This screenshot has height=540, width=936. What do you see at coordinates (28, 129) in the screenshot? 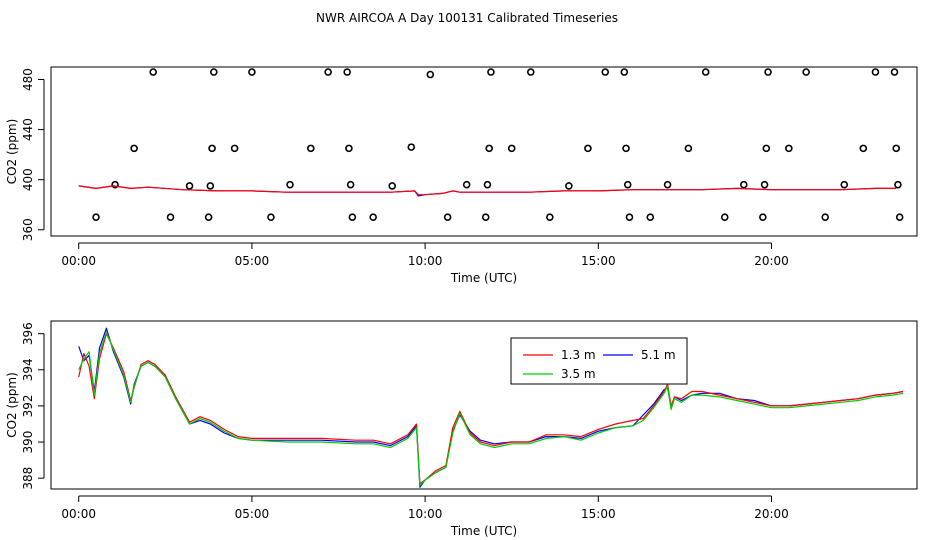
I see `y-tick-label: 440` at bounding box center [28, 129].